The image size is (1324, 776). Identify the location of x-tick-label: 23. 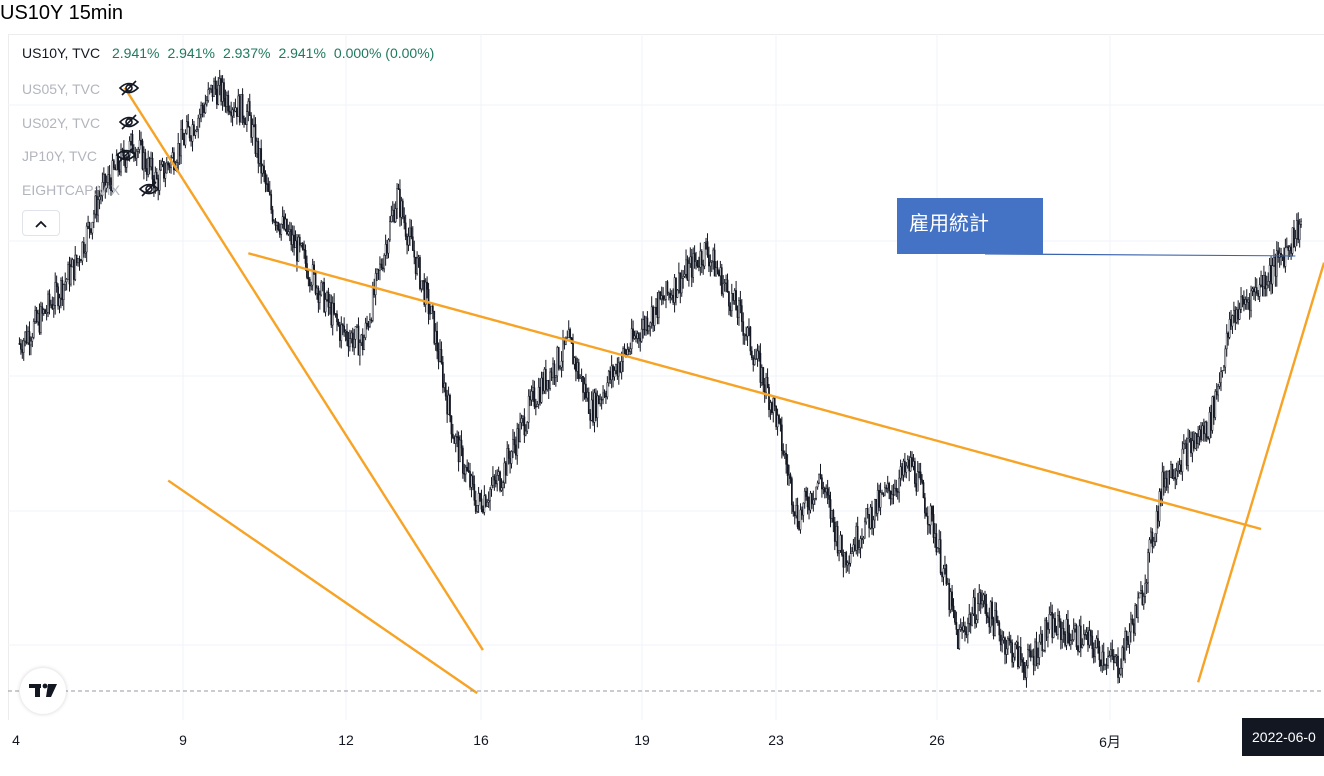
(776, 740).